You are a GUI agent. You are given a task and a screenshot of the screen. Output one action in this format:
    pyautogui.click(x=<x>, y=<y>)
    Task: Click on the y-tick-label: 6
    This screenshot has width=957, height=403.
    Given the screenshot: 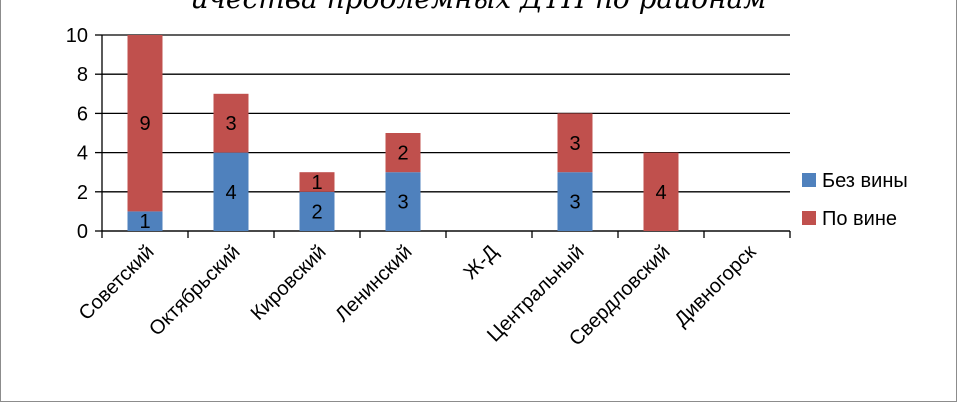 What is the action you would take?
    pyautogui.click(x=82, y=114)
    